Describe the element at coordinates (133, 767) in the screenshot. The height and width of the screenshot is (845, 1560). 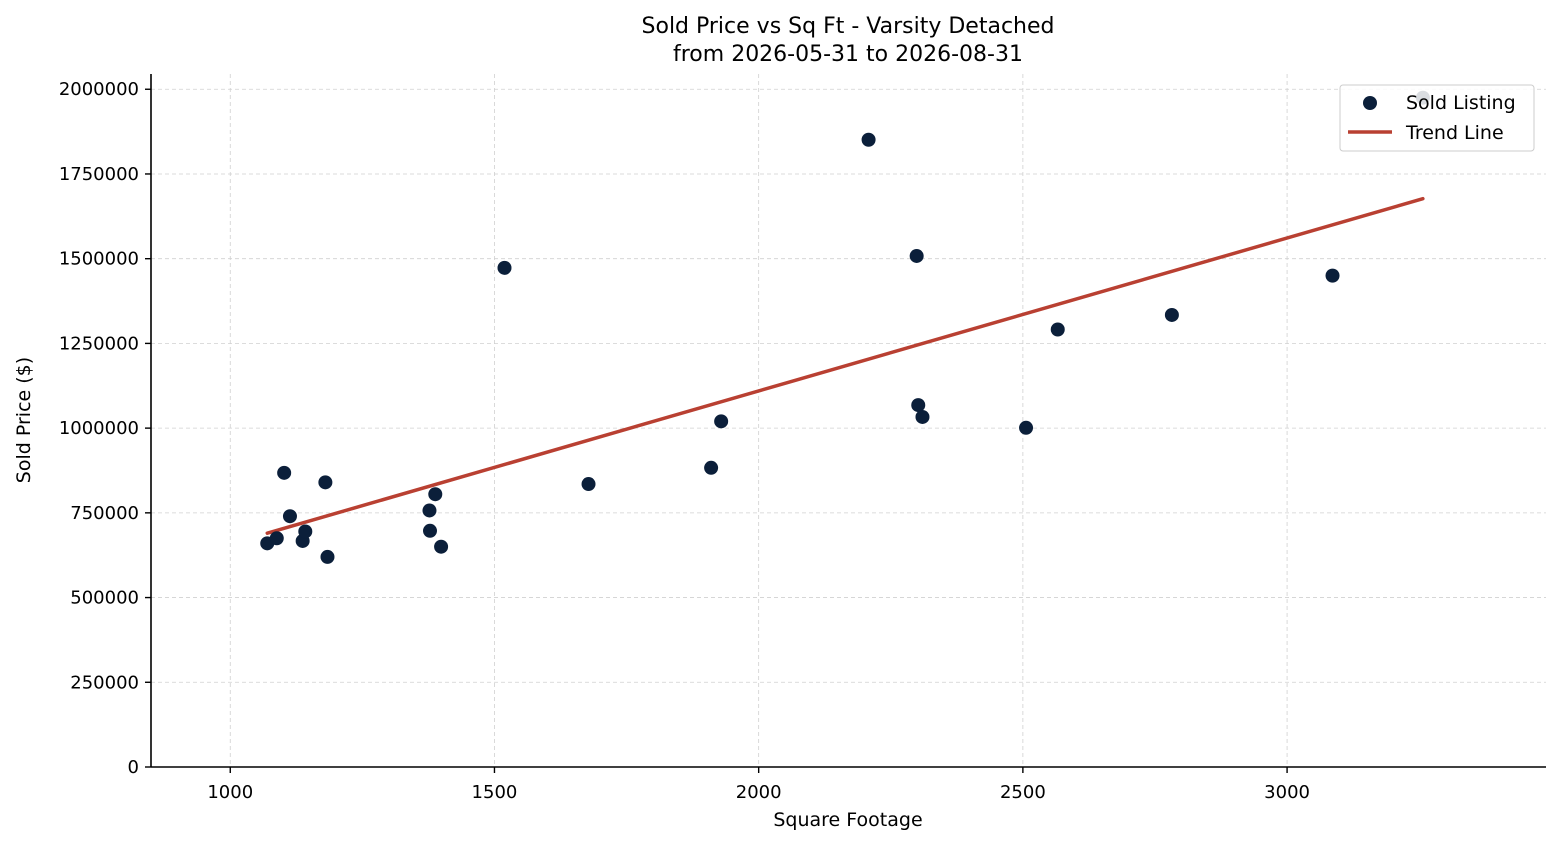
I see `y-tick-label: 0` at that location.